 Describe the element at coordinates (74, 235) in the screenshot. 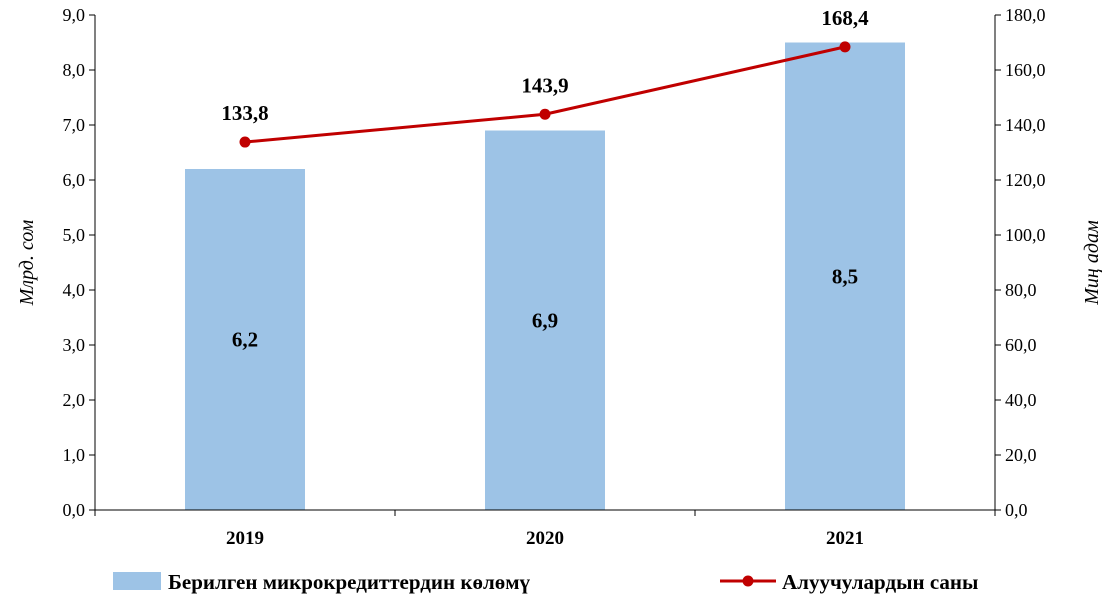

I see `y-tick-label: 5,0` at that location.